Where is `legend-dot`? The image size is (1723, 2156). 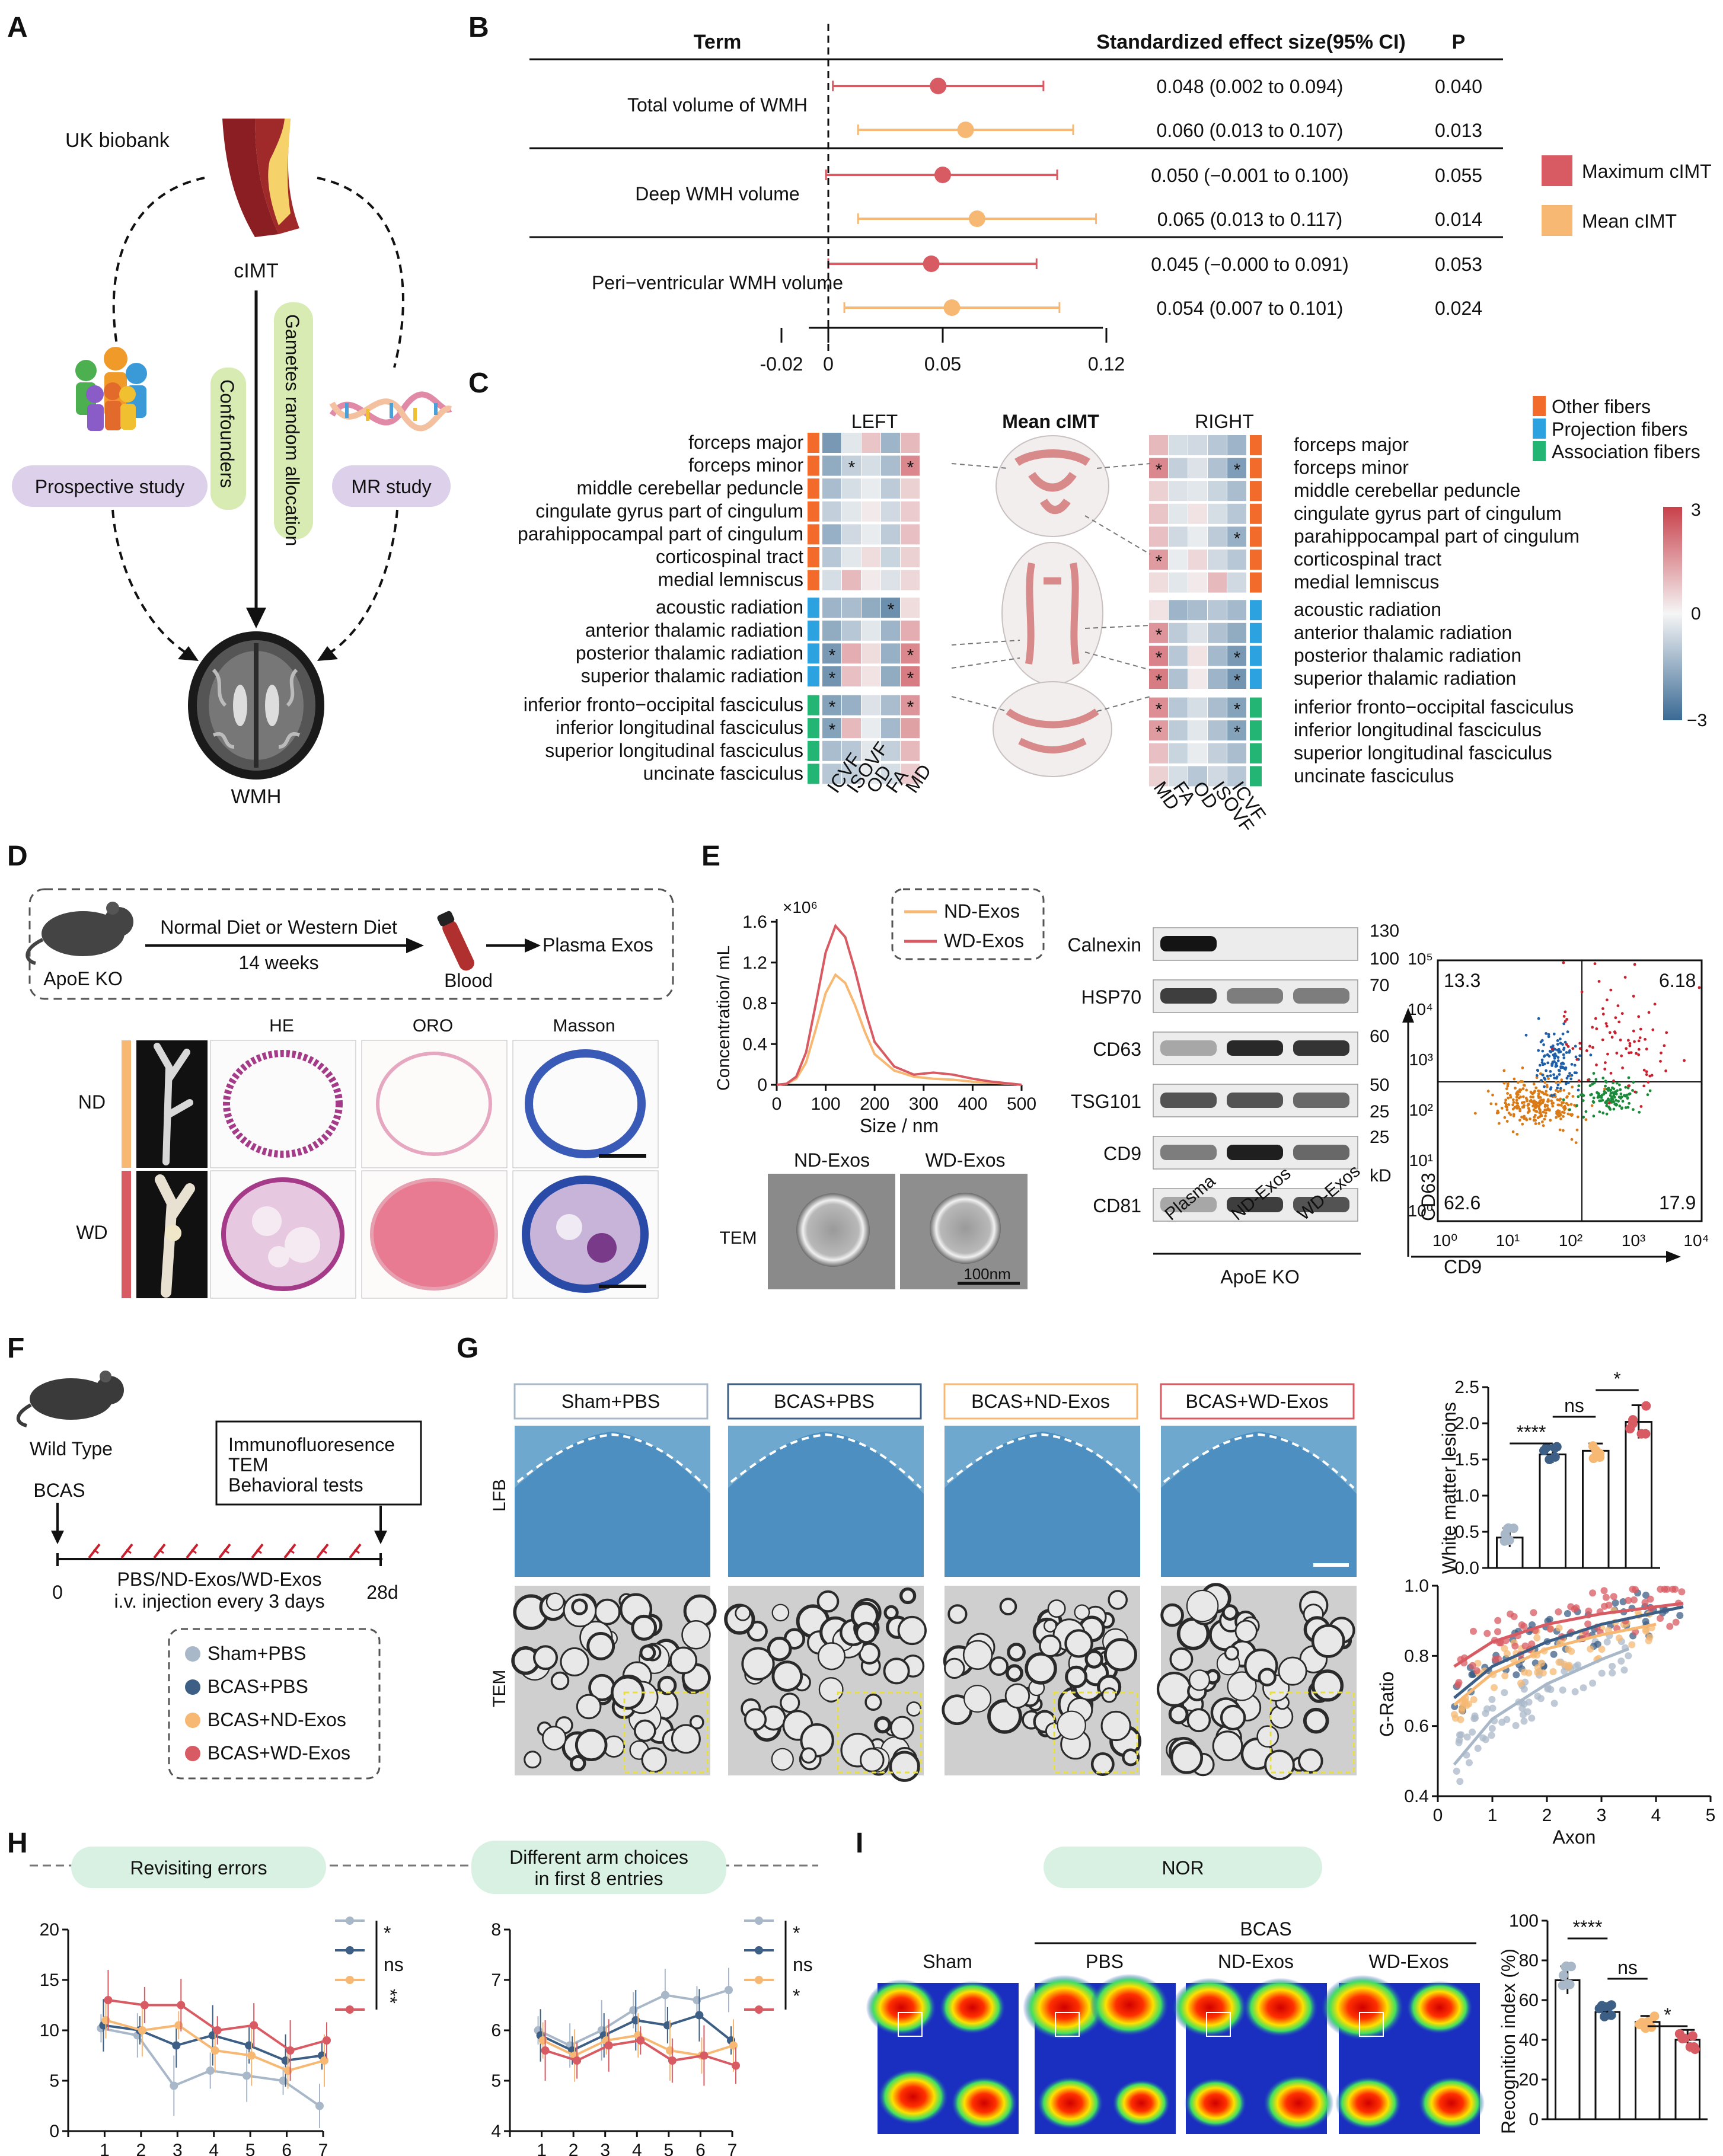
legend-dot is located at coordinates (192, 1753).